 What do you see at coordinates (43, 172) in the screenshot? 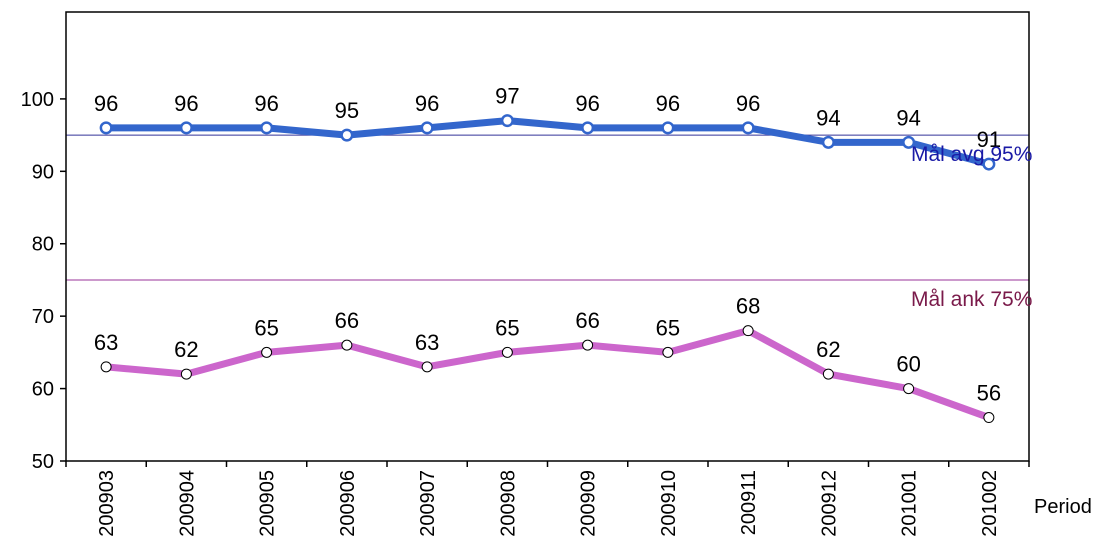
I see `y-tick-label: 90` at bounding box center [43, 172].